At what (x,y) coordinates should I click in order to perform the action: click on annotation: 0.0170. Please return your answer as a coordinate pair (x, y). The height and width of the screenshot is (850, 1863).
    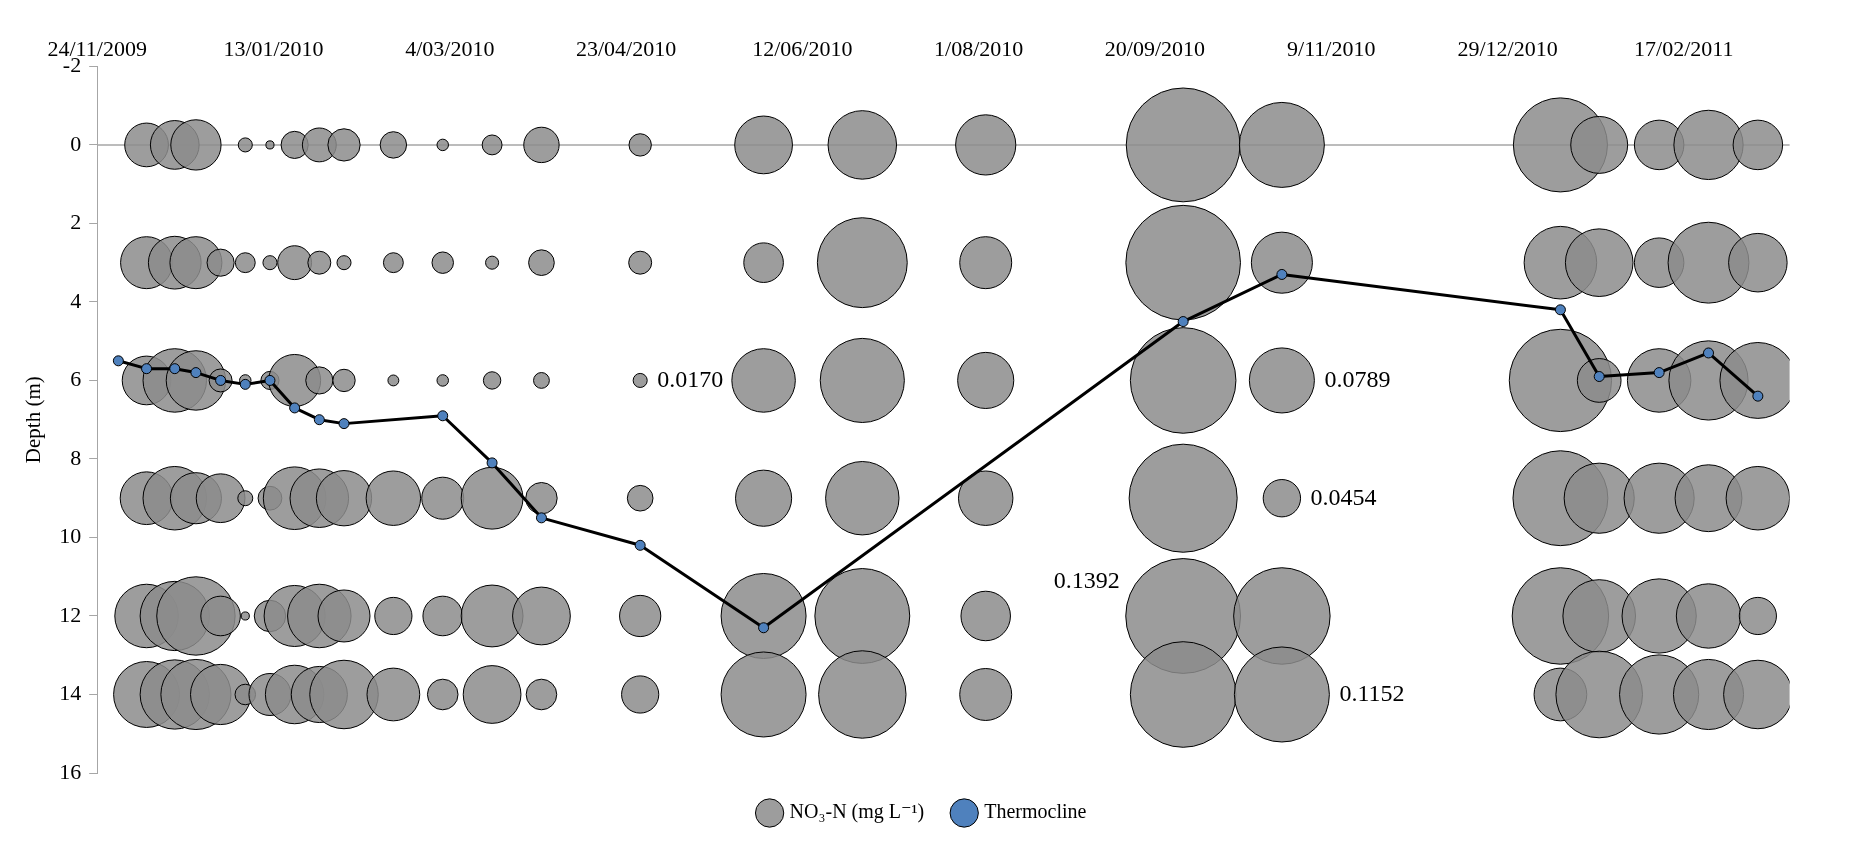
    Looking at the image, I should click on (690, 378).